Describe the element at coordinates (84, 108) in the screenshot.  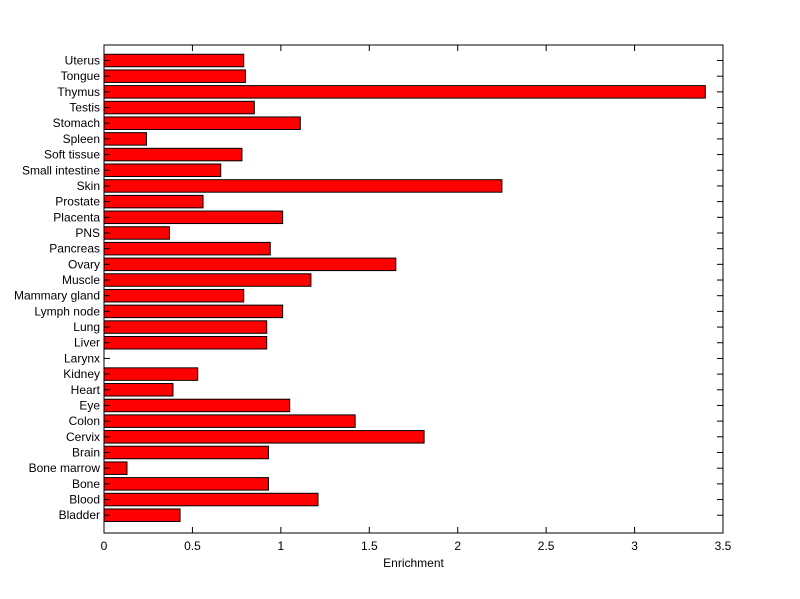
I see `y-tick-label: Testis` at that location.